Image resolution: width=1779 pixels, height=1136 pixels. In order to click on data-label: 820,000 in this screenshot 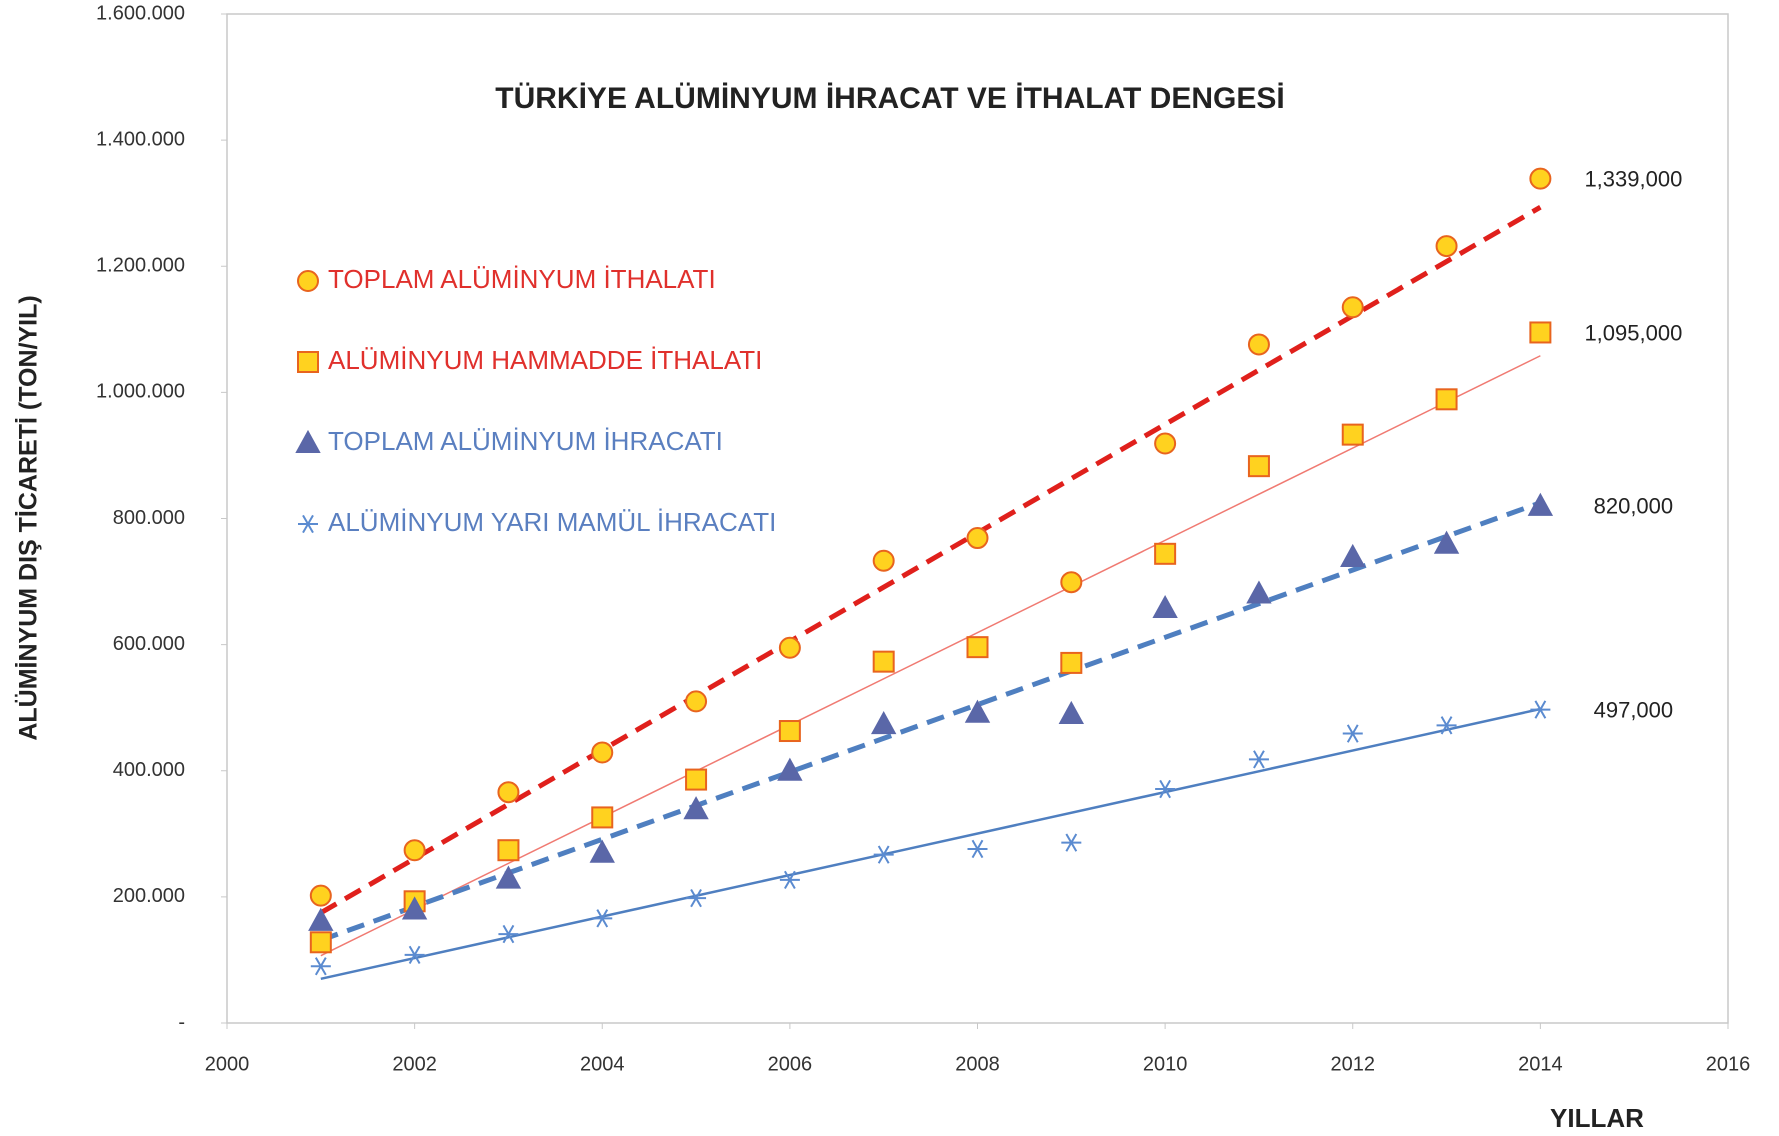, I will do `click(1634, 506)`.